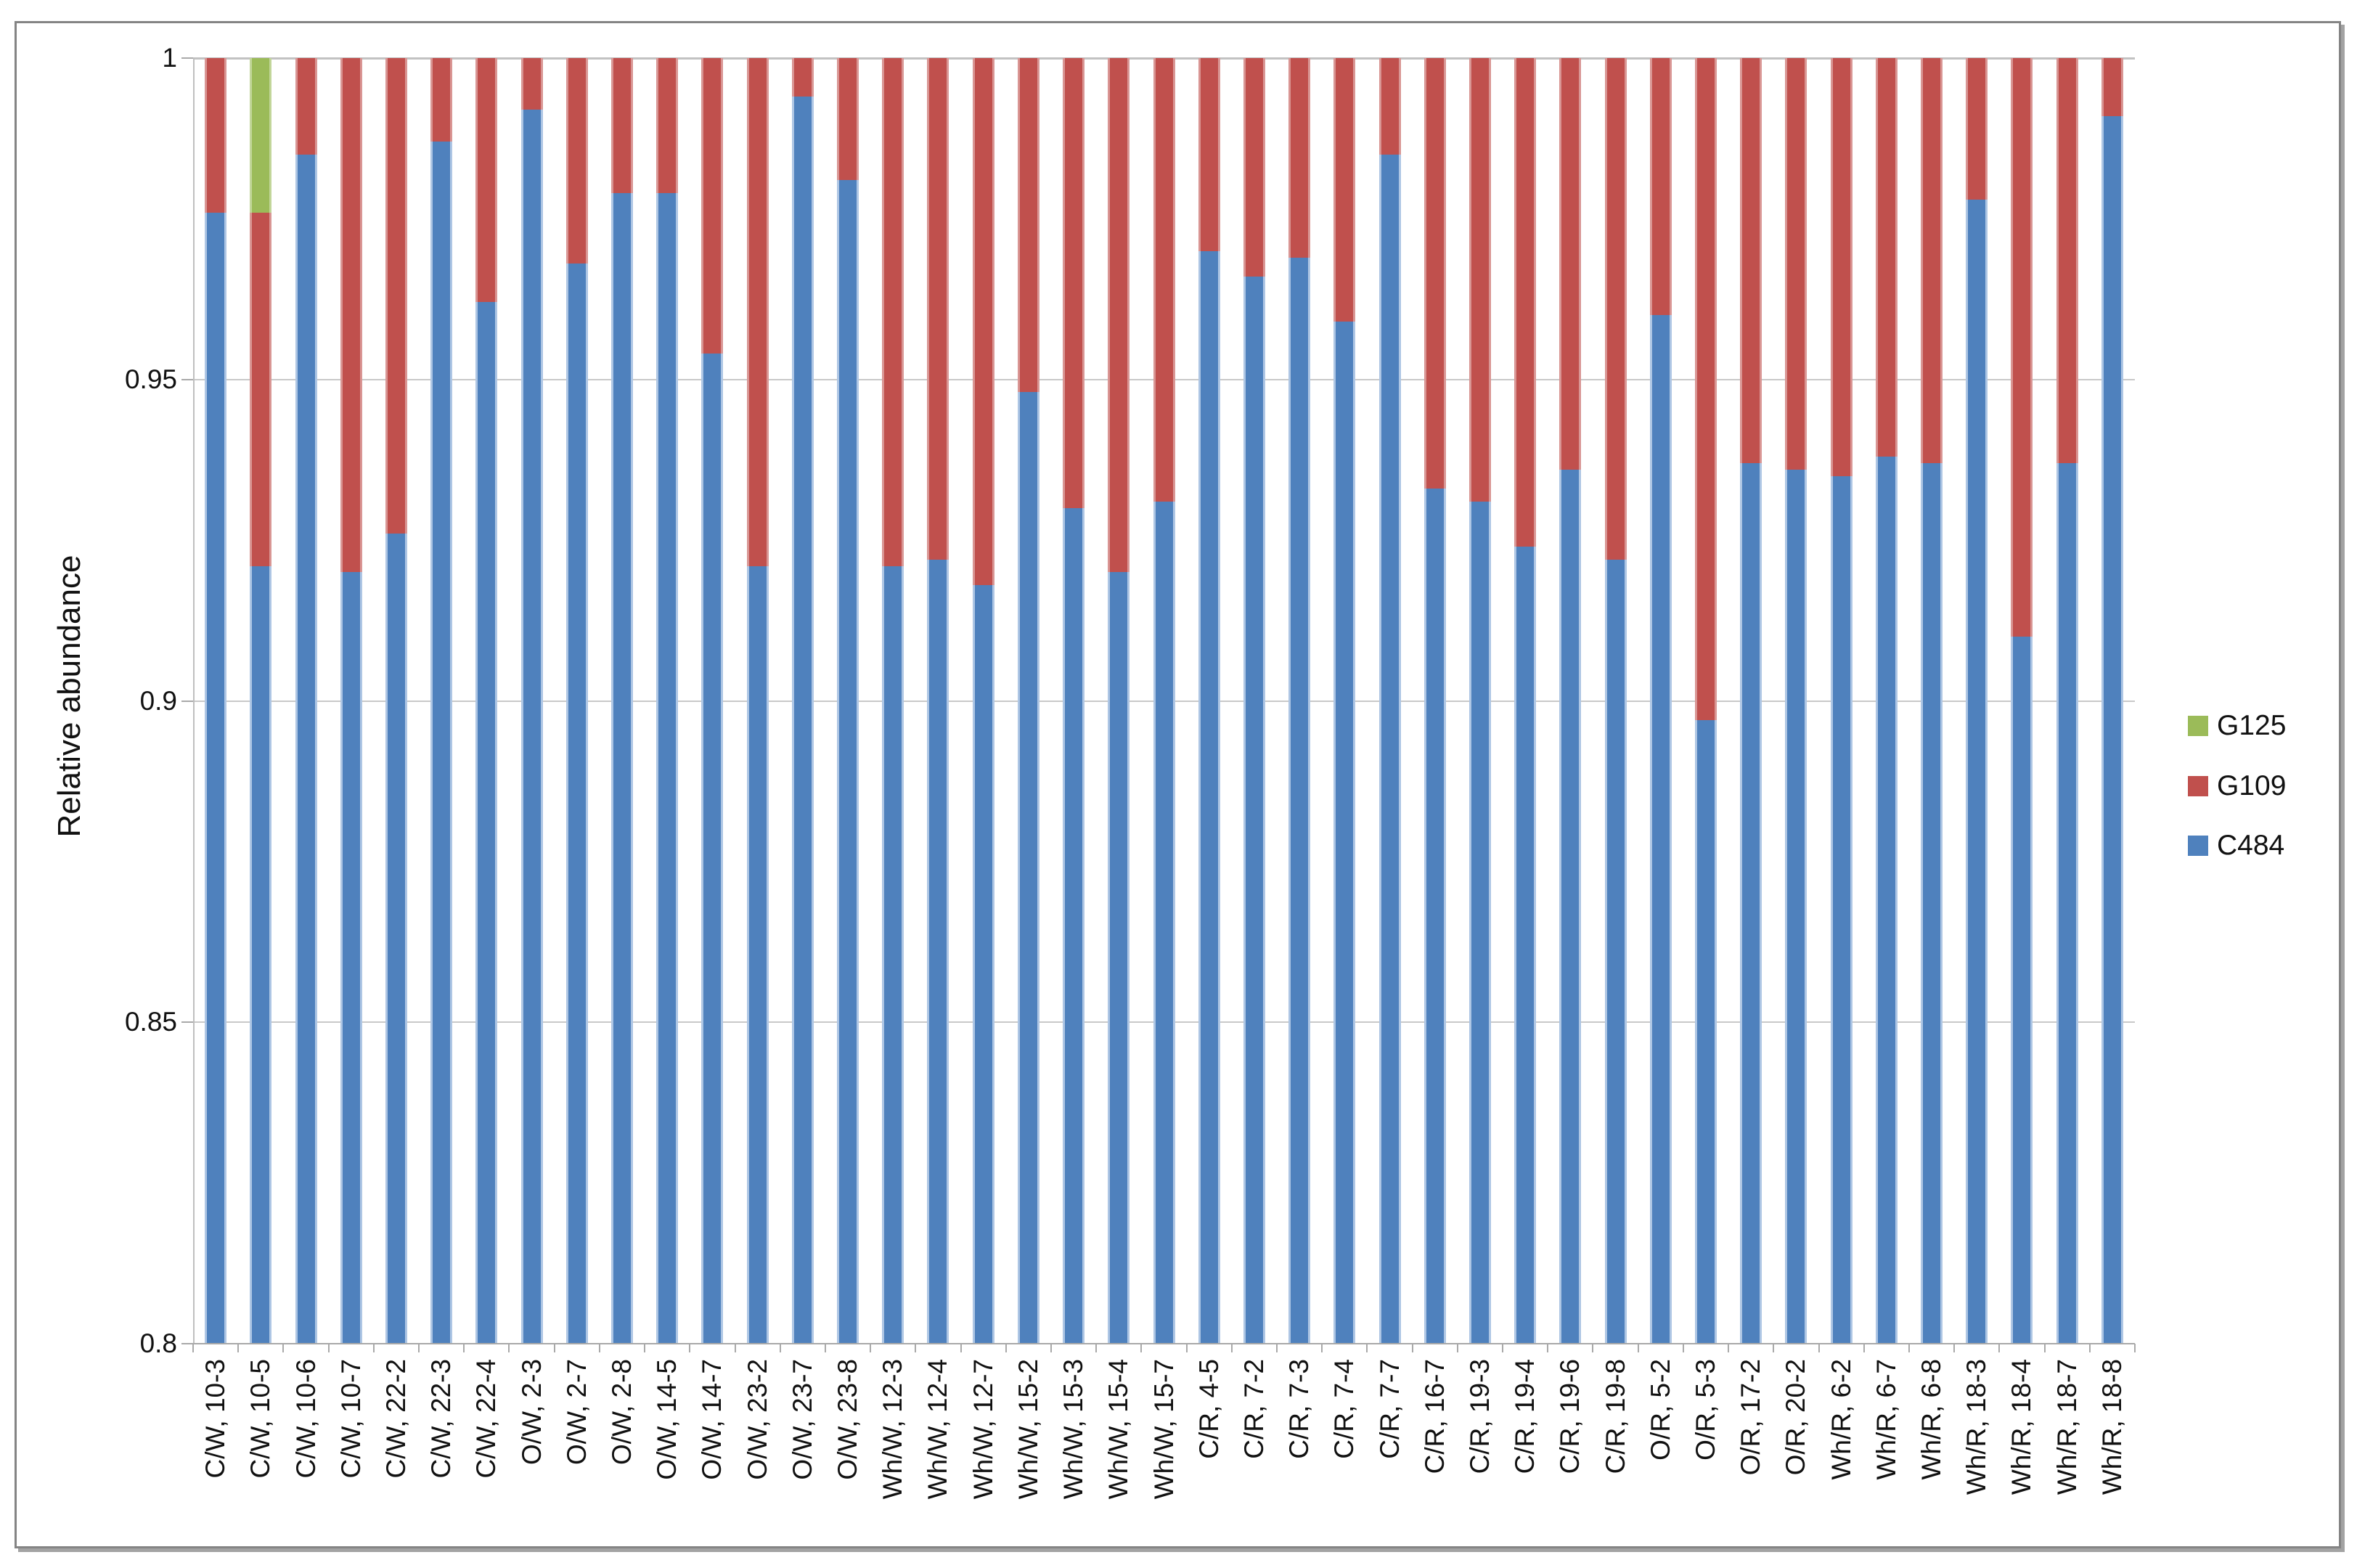 The height and width of the screenshot is (1568, 2357). What do you see at coordinates (848, 1420) in the screenshot?
I see `x-axis-tick-label: O/W, 23-8` at bounding box center [848, 1420].